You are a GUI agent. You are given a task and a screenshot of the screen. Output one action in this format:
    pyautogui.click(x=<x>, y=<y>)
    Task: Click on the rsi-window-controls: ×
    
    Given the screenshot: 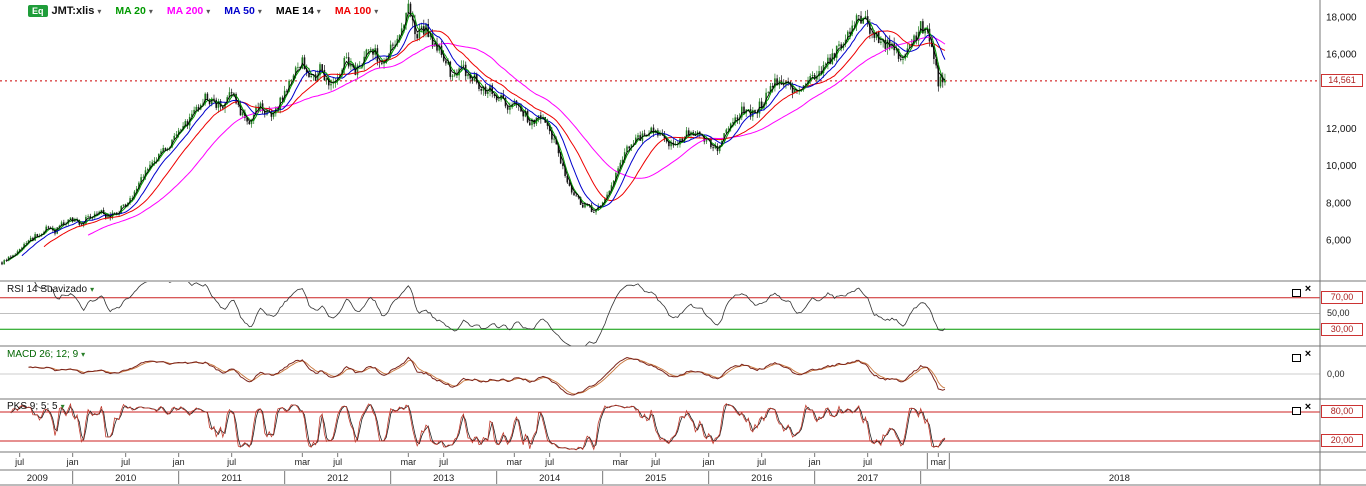 What is the action you would take?
    pyautogui.click(x=1302, y=290)
    